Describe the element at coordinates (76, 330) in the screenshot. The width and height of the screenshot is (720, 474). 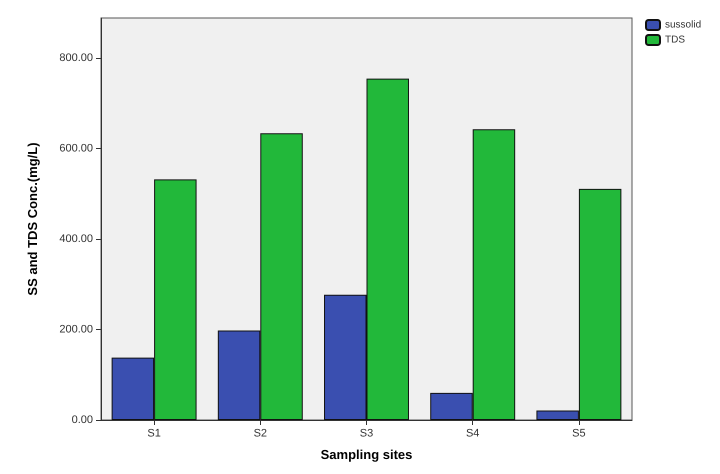
I see `y-tick-label: 200.00` at that location.